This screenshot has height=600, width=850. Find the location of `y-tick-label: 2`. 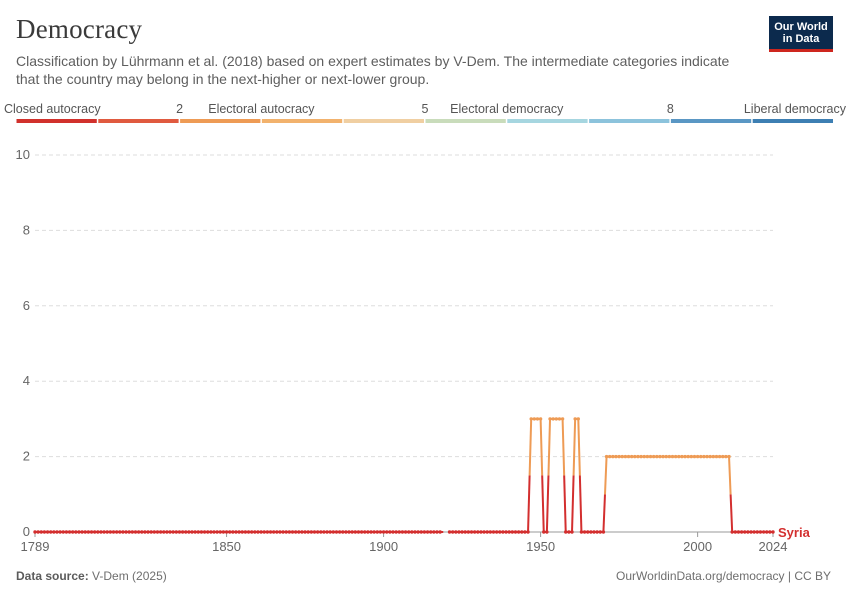

y-tick-label: 2 is located at coordinates (26, 456).